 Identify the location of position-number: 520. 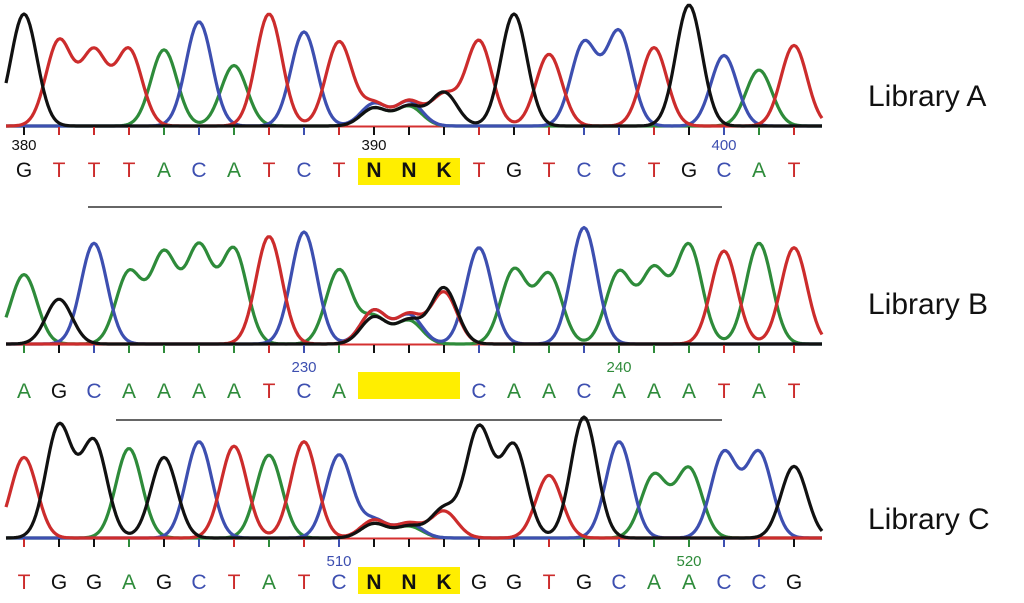
(688, 561).